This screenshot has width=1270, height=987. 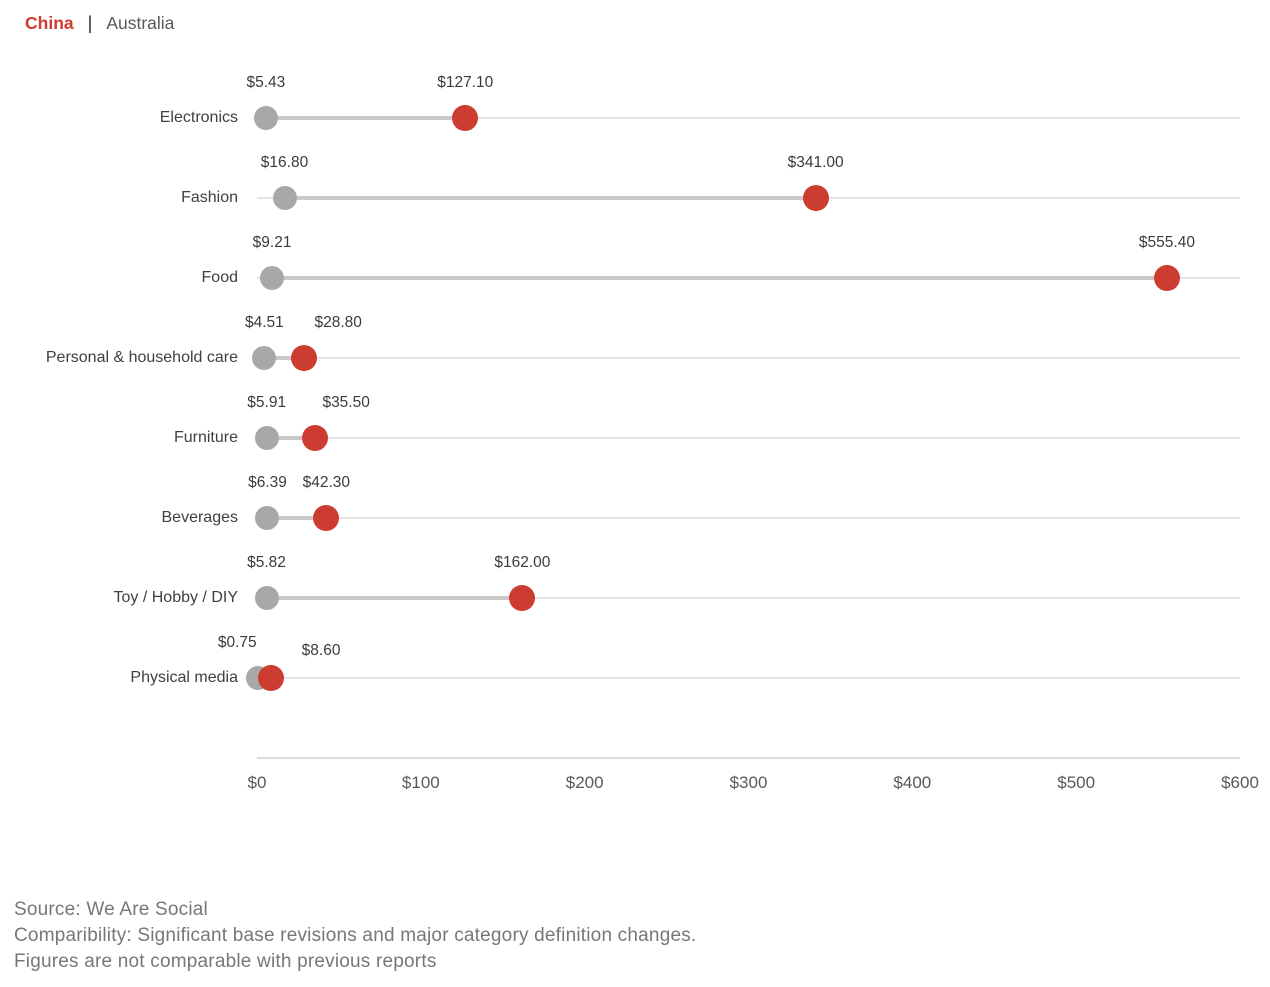 What do you see at coordinates (748, 758) in the screenshot?
I see `x-axis-line` at bounding box center [748, 758].